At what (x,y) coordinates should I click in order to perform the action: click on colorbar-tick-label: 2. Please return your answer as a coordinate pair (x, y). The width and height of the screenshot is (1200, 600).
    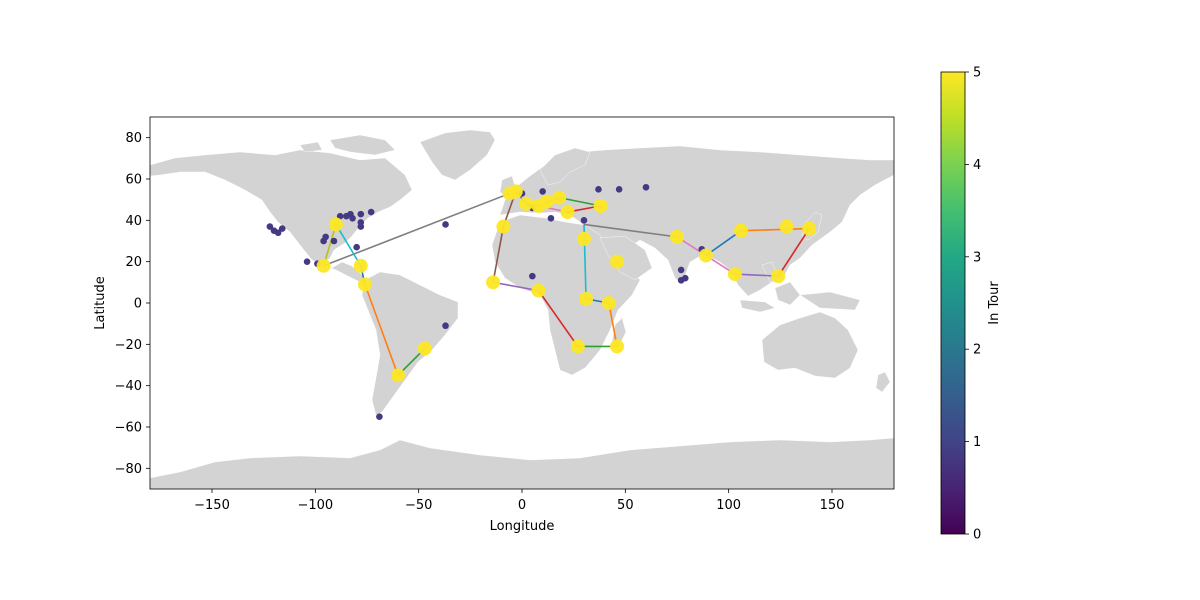
    Looking at the image, I should click on (977, 350).